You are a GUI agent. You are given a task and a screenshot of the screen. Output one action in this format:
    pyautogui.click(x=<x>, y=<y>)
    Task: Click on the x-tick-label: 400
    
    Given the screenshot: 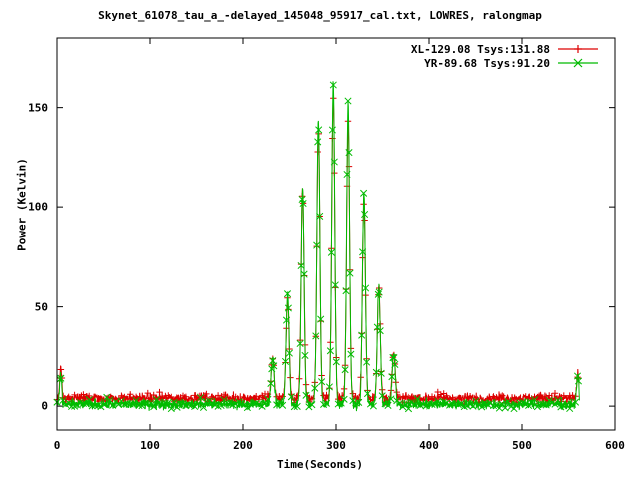 What is the action you would take?
    pyautogui.click(x=429, y=445)
    